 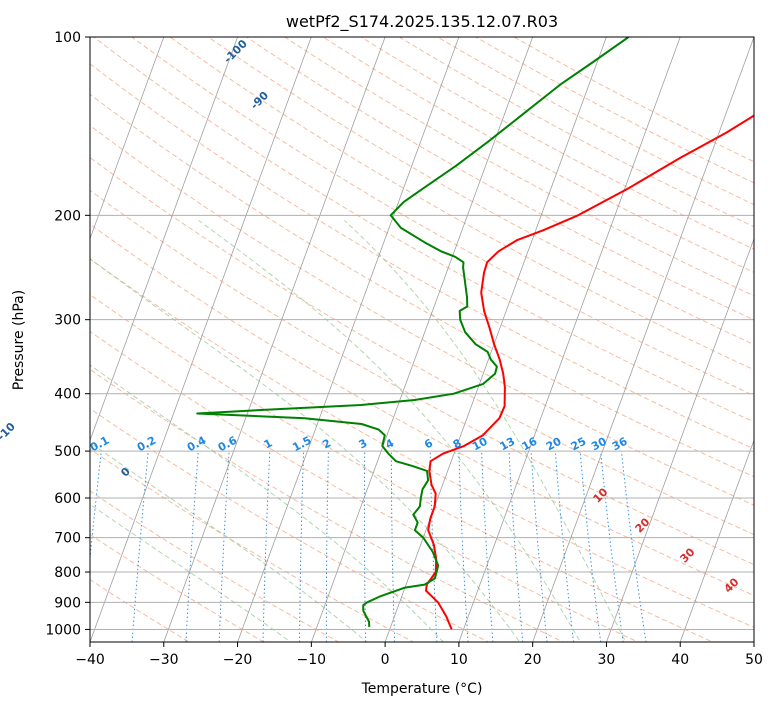 I want to click on x-tick-label: 20, so click(x=533, y=660).